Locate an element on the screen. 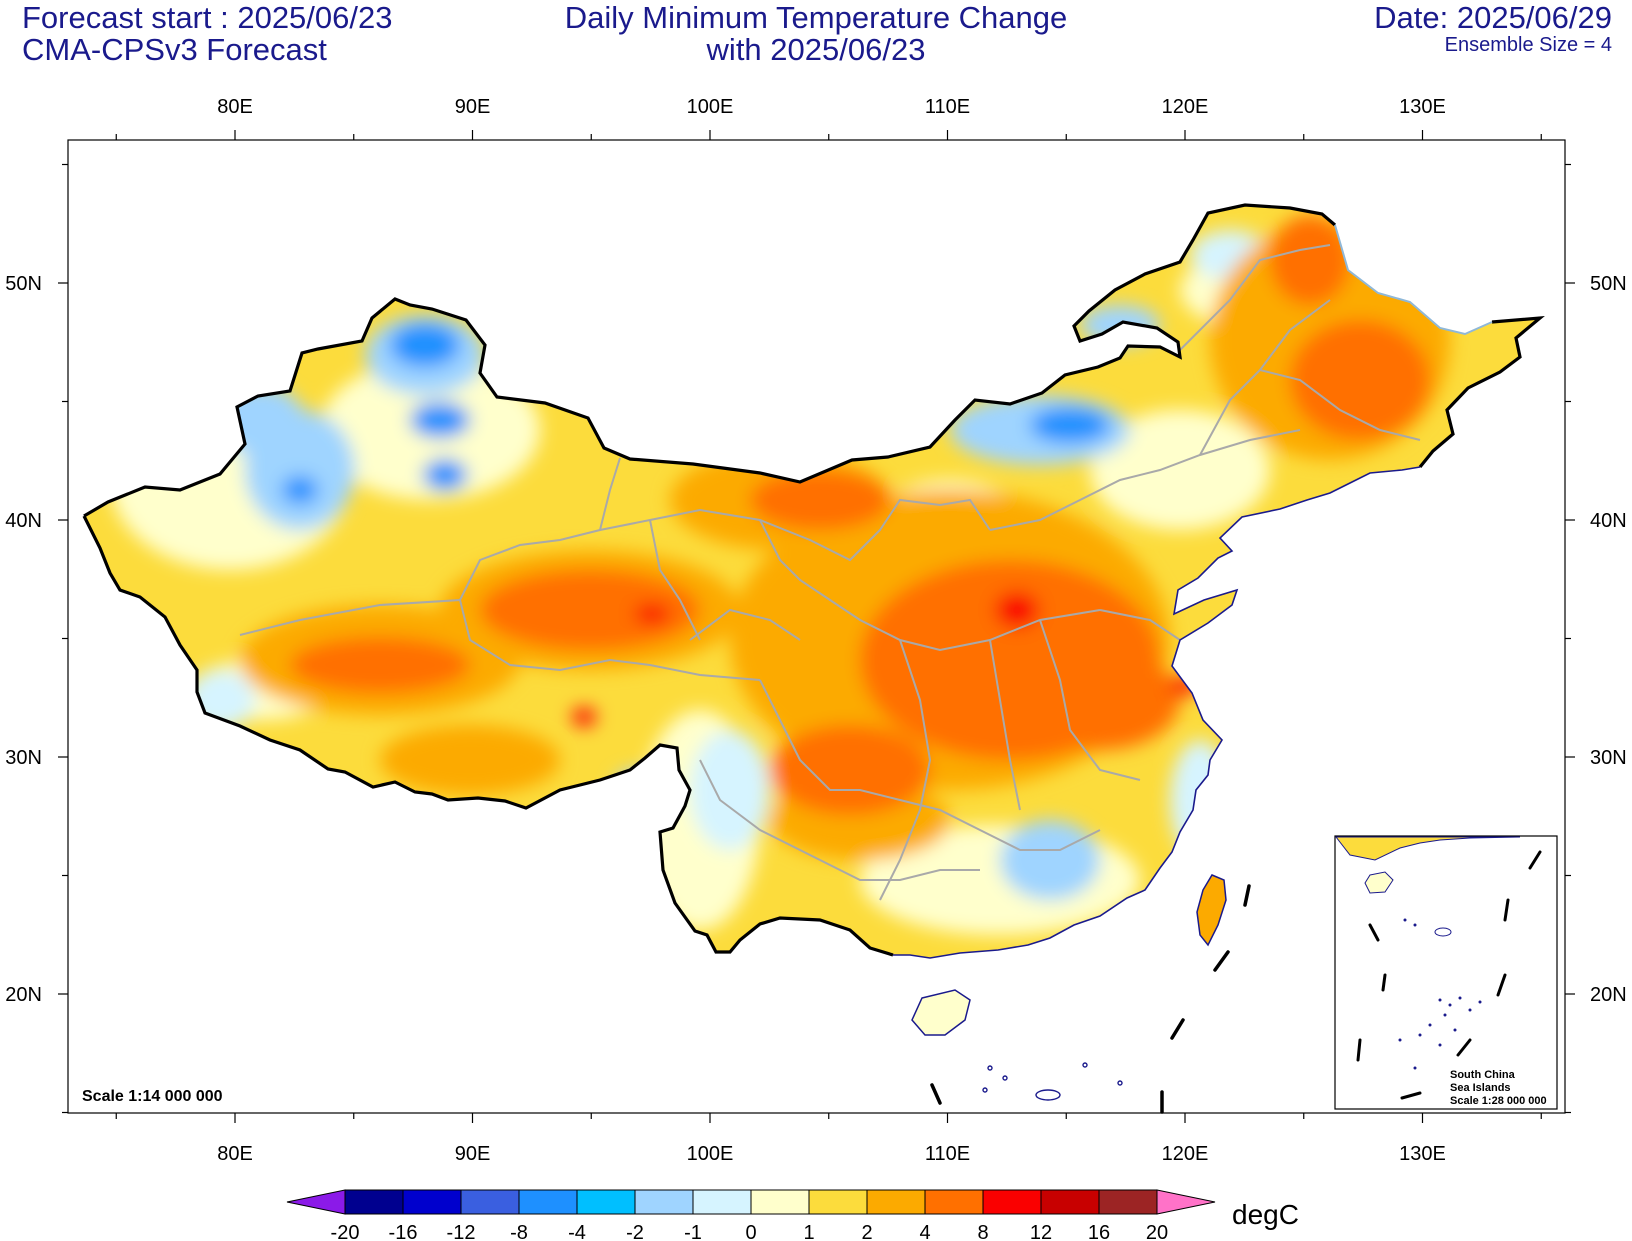 The image size is (1632, 1241). country-border-northeast is located at coordinates (1481, 392).